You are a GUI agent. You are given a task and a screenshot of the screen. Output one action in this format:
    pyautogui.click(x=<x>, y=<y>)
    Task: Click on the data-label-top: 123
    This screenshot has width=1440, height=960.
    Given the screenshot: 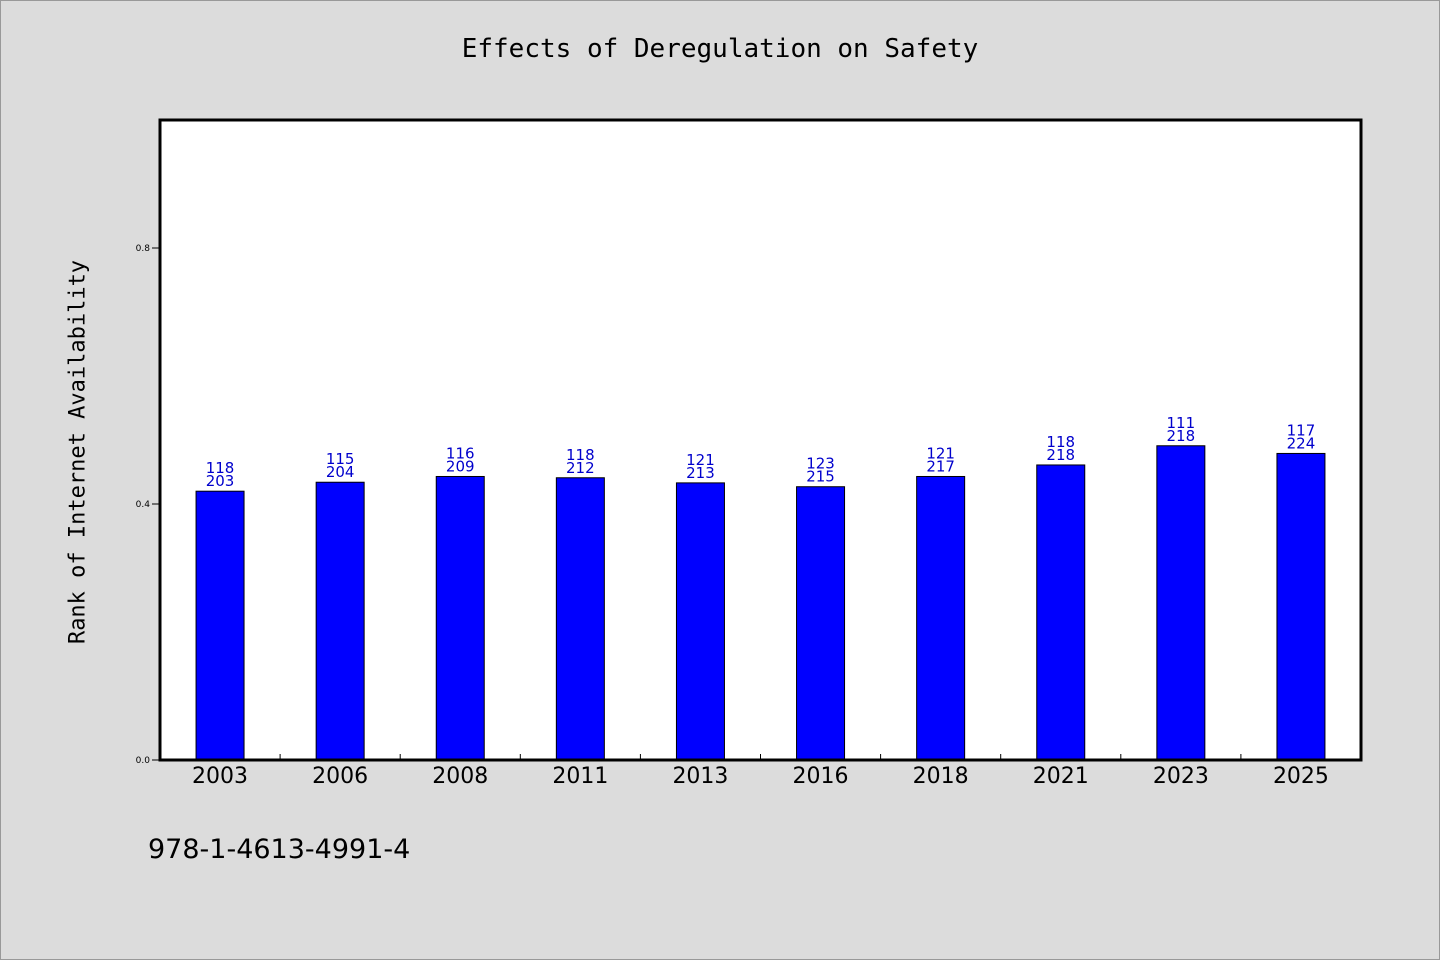 What is the action you would take?
    pyautogui.click(x=820, y=464)
    